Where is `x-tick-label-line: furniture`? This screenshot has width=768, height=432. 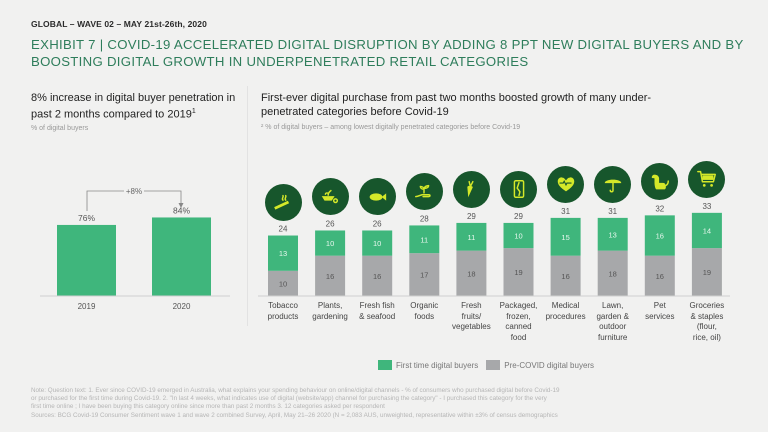 x-tick-label-line: furniture is located at coordinates (613, 337).